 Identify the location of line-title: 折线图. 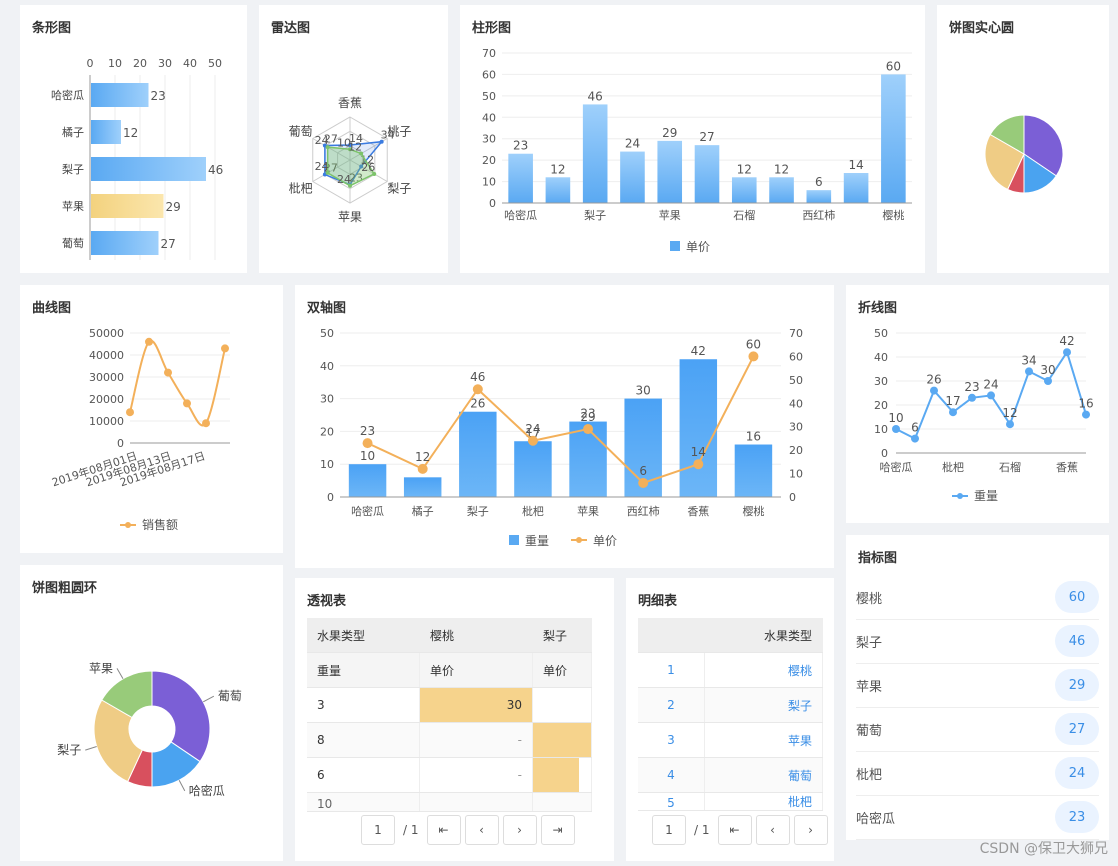
(878, 308).